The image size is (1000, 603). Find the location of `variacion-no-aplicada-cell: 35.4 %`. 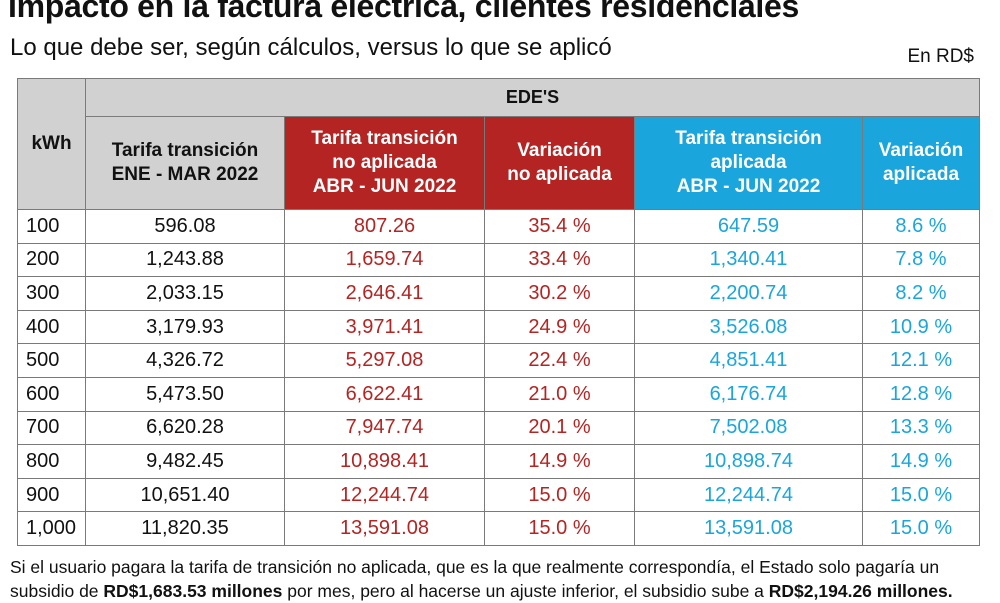

variacion-no-aplicada-cell: 35.4 % is located at coordinates (559, 226).